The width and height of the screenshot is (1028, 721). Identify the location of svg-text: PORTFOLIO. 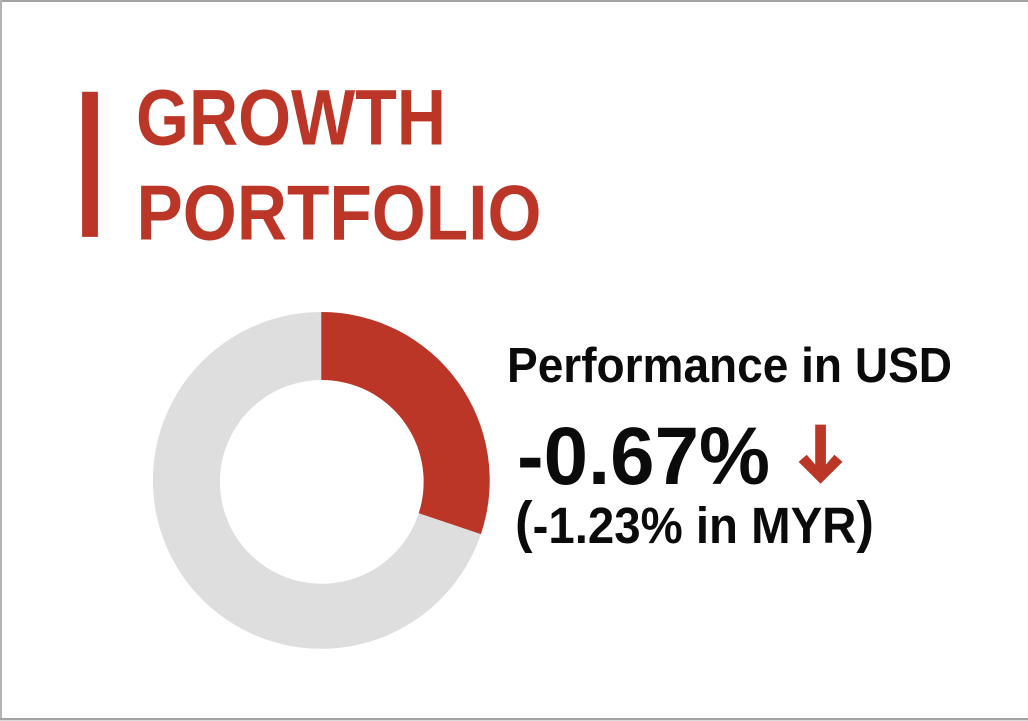
(339, 212).